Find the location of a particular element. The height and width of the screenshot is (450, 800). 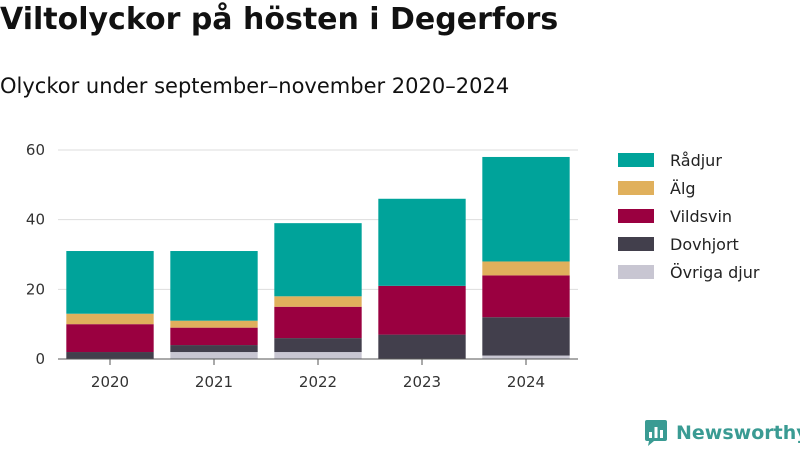

legend-swatch-ovriga-djur is located at coordinates (636, 272).